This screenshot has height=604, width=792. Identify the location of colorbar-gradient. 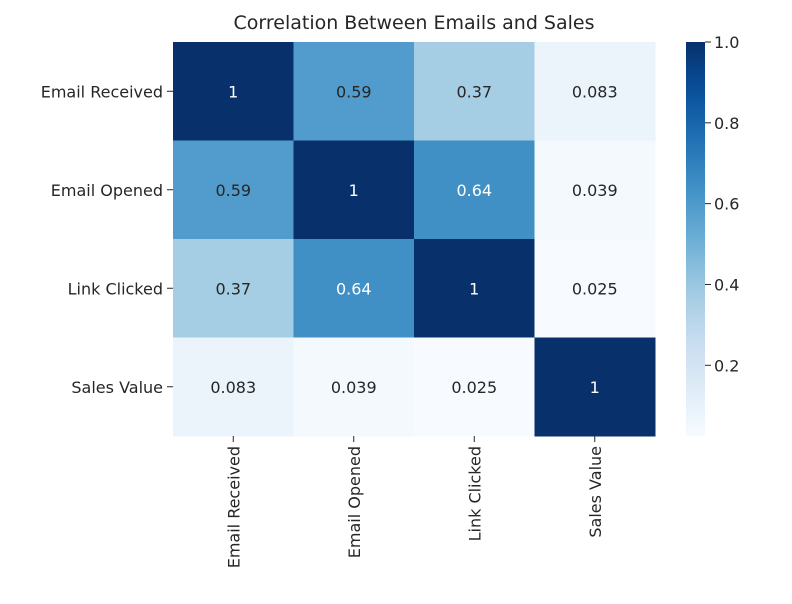
(695, 239).